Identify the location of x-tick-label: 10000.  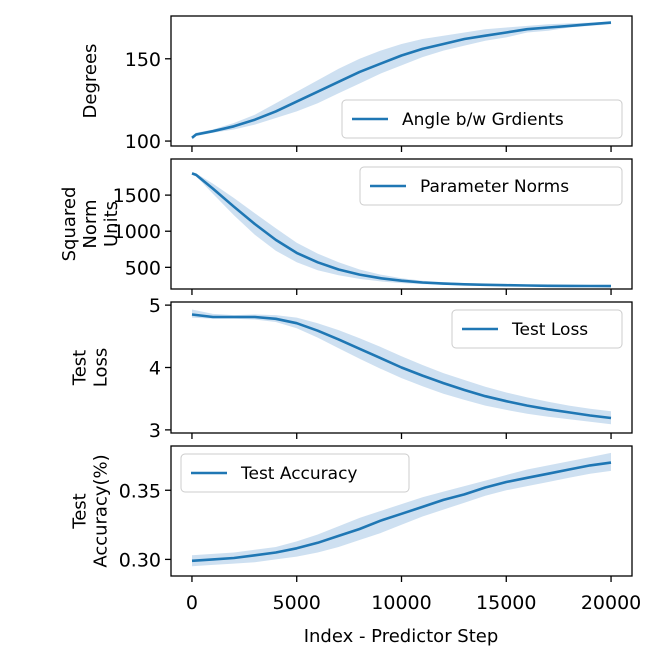
(401, 603).